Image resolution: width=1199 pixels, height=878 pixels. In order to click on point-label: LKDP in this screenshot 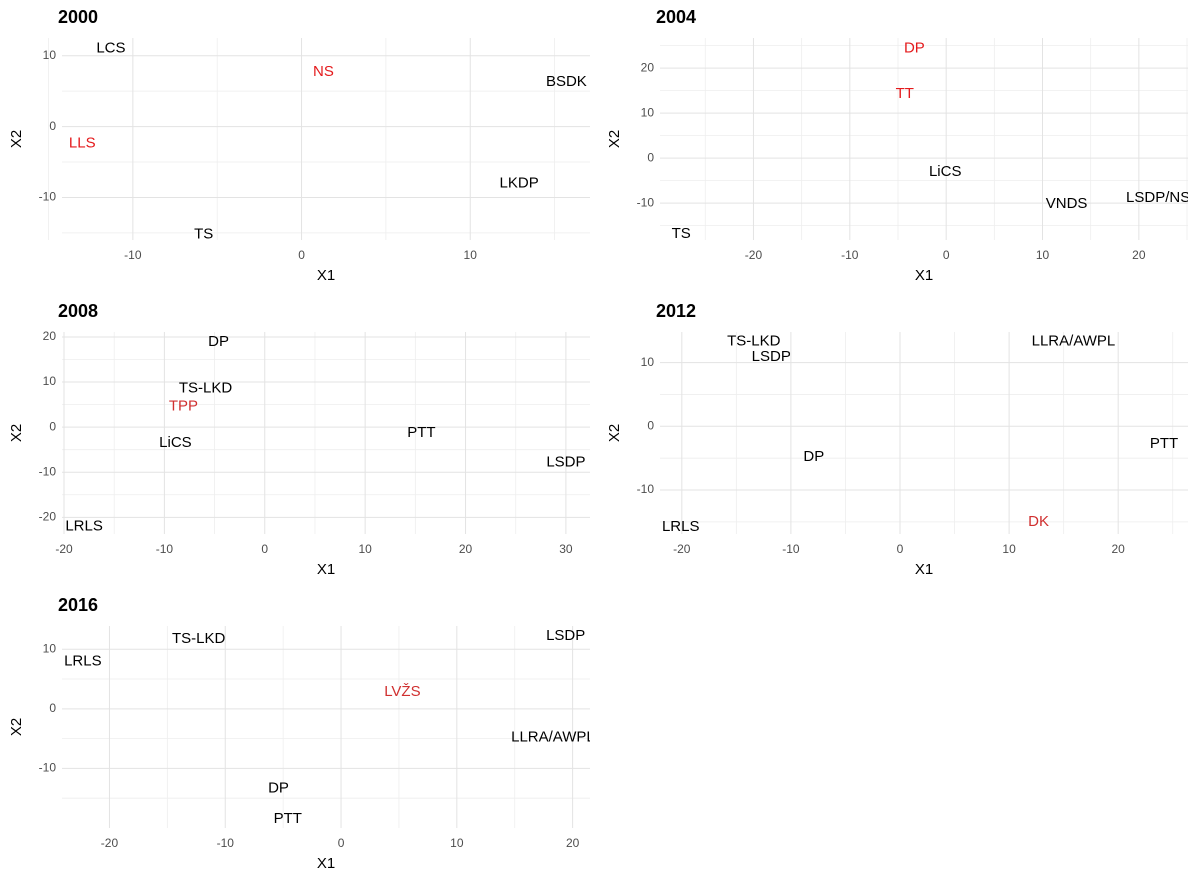, I will do `click(519, 182)`.